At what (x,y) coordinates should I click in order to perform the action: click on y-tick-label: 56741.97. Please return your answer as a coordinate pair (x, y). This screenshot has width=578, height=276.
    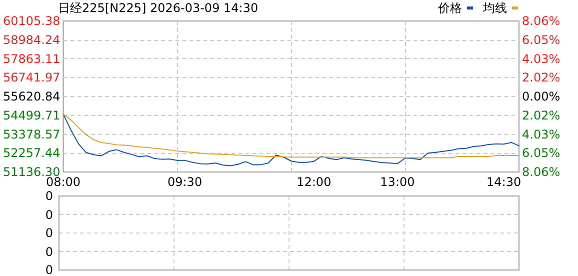
    Looking at the image, I should click on (31, 77).